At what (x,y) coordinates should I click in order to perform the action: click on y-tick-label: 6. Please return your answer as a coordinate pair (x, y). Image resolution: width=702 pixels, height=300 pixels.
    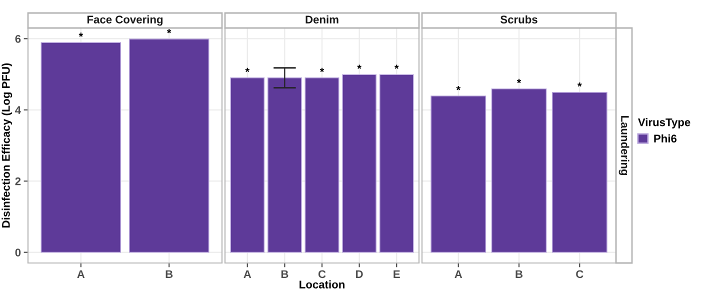
    Looking at the image, I should click on (18, 38).